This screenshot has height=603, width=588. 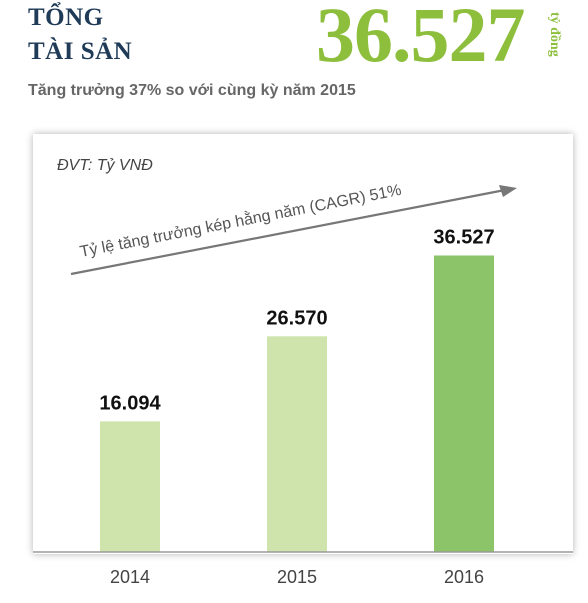 I want to click on bar-2016, so click(x=464, y=404).